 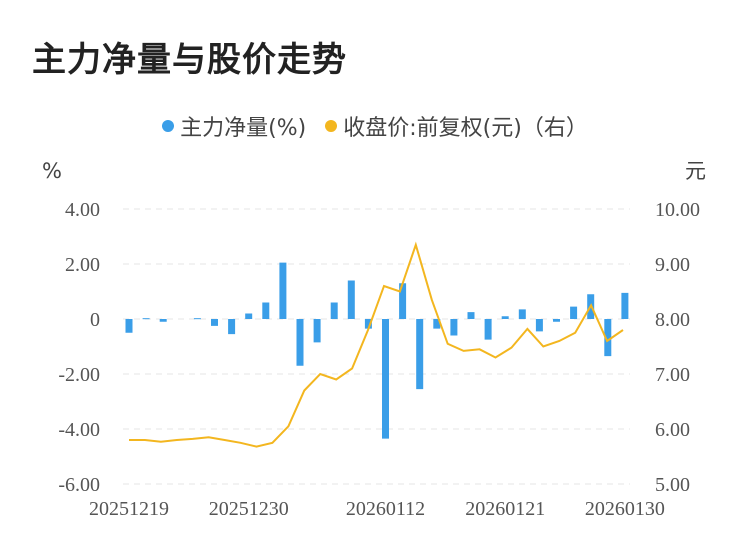 I want to click on right-axis-unit: 元, so click(x=695, y=171).